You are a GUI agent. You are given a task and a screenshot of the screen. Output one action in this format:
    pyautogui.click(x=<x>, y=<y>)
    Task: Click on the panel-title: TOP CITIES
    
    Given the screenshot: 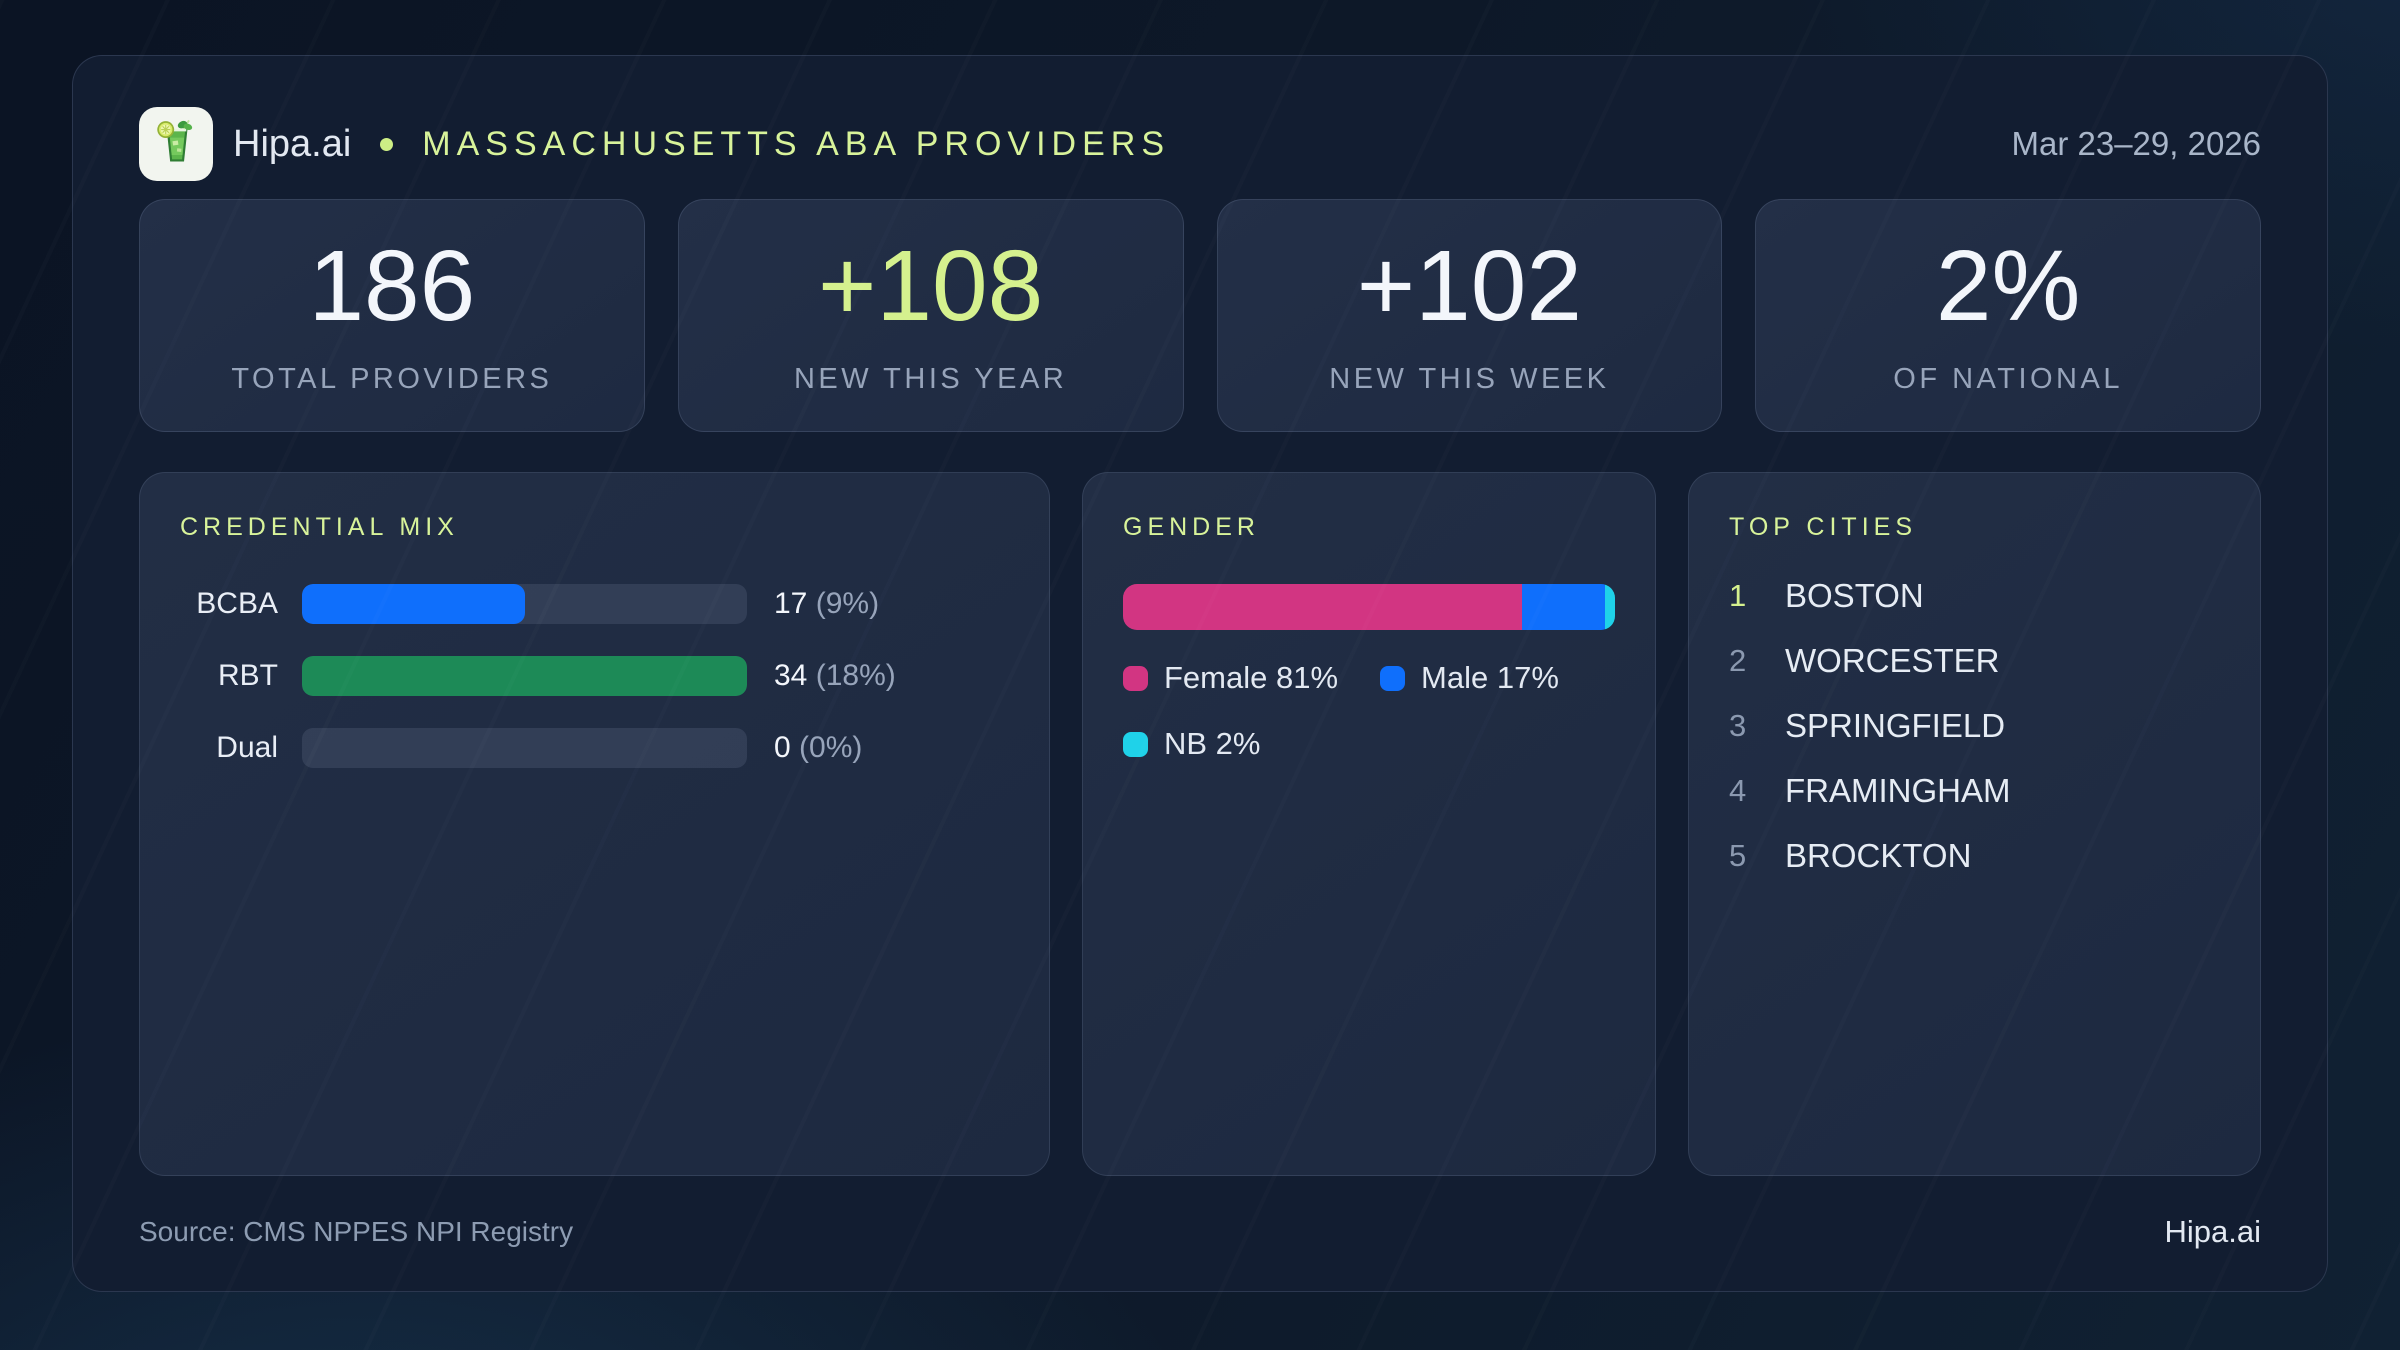 What is the action you would take?
    pyautogui.click(x=1823, y=527)
    